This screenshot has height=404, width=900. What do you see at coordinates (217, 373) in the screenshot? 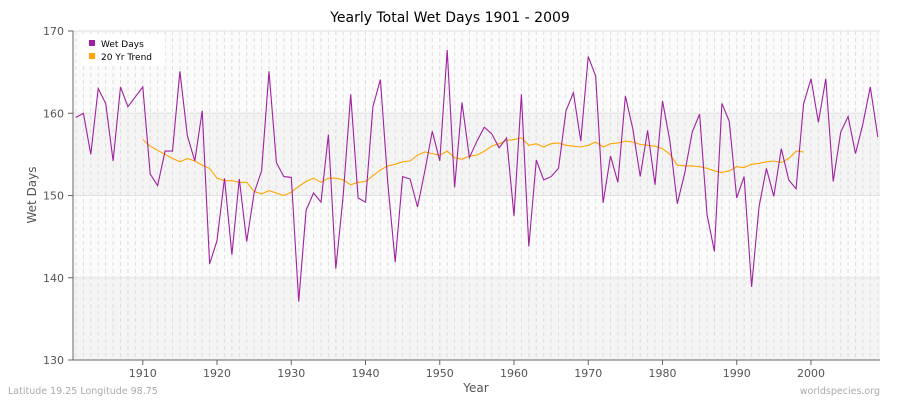
I see `x-tick-label: 1920` at bounding box center [217, 373].